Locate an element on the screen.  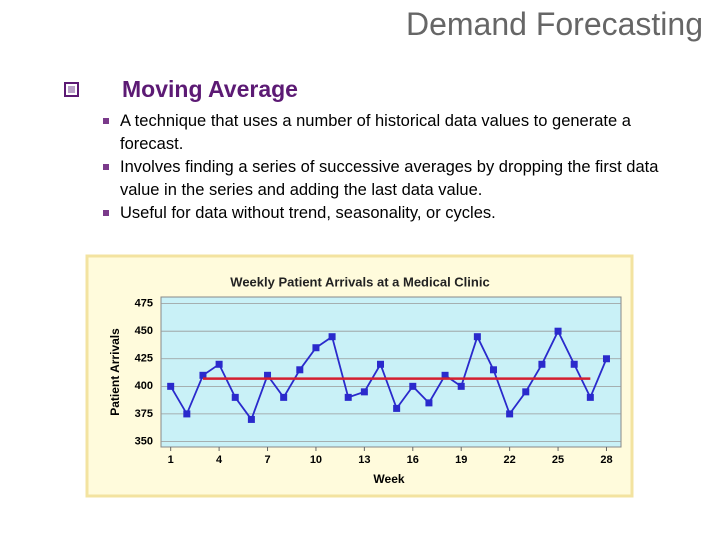
x-tick-label: 22 is located at coordinates (510, 460).